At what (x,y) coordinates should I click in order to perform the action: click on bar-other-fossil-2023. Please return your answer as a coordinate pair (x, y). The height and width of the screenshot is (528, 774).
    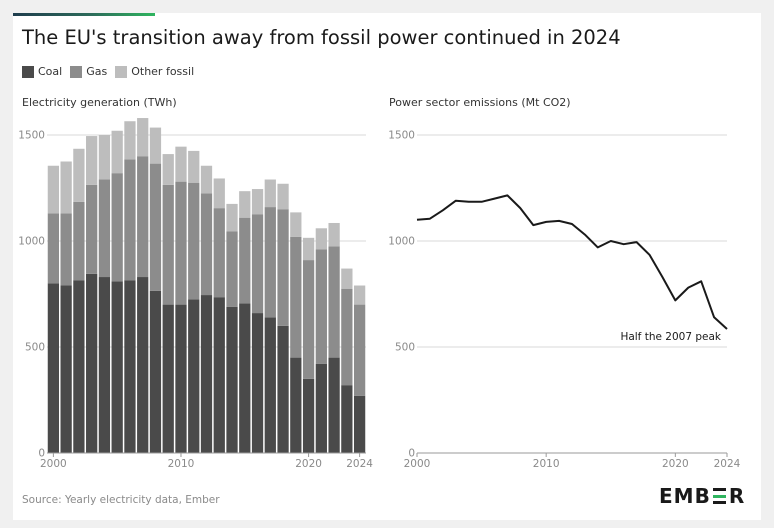
    Looking at the image, I should click on (347, 278).